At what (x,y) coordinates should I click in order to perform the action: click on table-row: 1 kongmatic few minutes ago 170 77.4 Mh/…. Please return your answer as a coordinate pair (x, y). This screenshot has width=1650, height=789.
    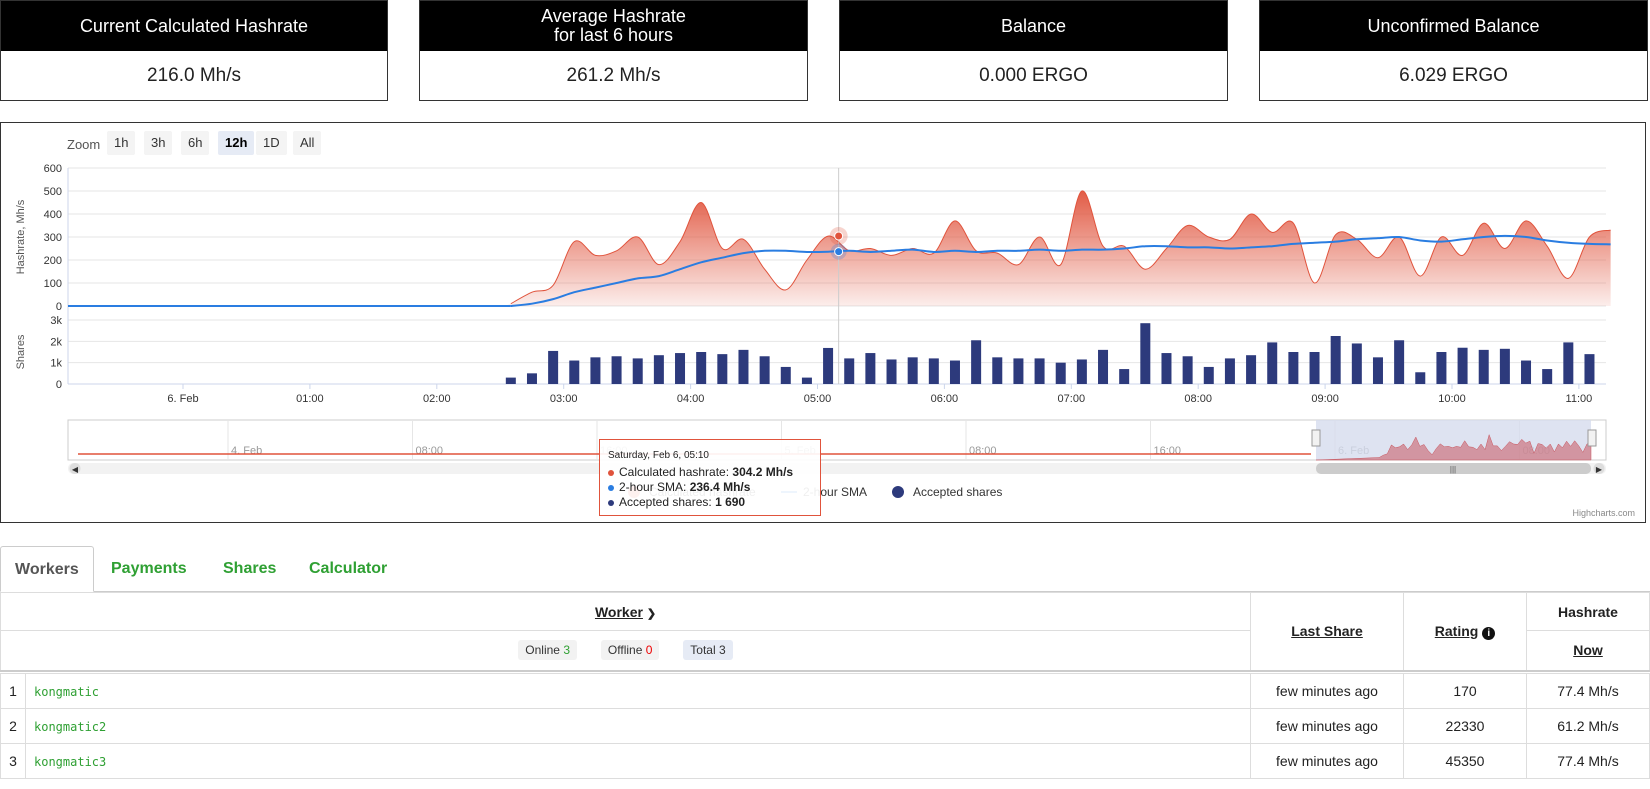
    Looking at the image, I should click on (825, 691).